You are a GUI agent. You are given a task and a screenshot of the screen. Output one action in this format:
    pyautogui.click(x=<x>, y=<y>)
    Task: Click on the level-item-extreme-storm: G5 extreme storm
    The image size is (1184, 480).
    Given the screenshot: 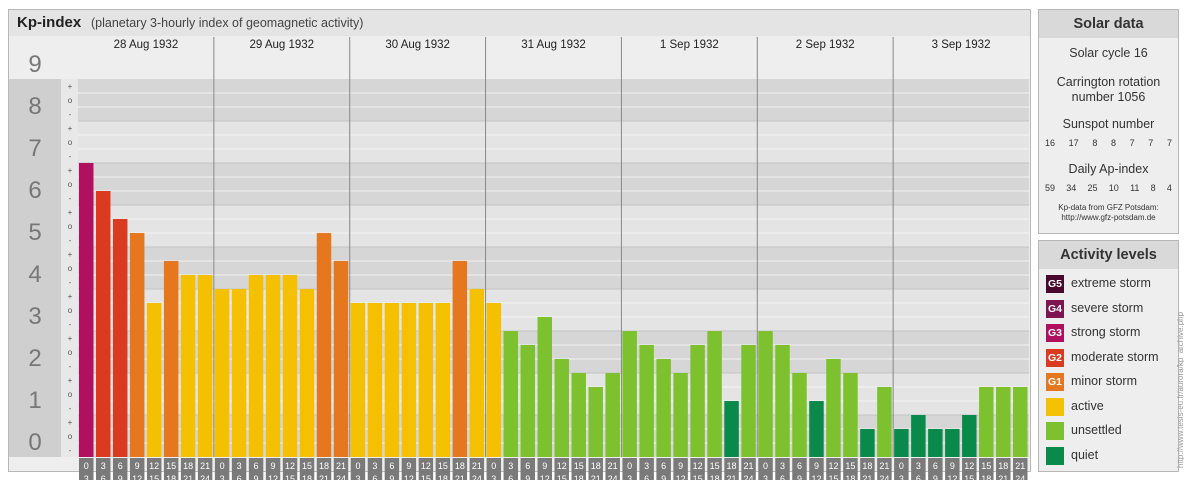 What is the action you would take?
    pyautogui.click(x=1112, y=284)
    